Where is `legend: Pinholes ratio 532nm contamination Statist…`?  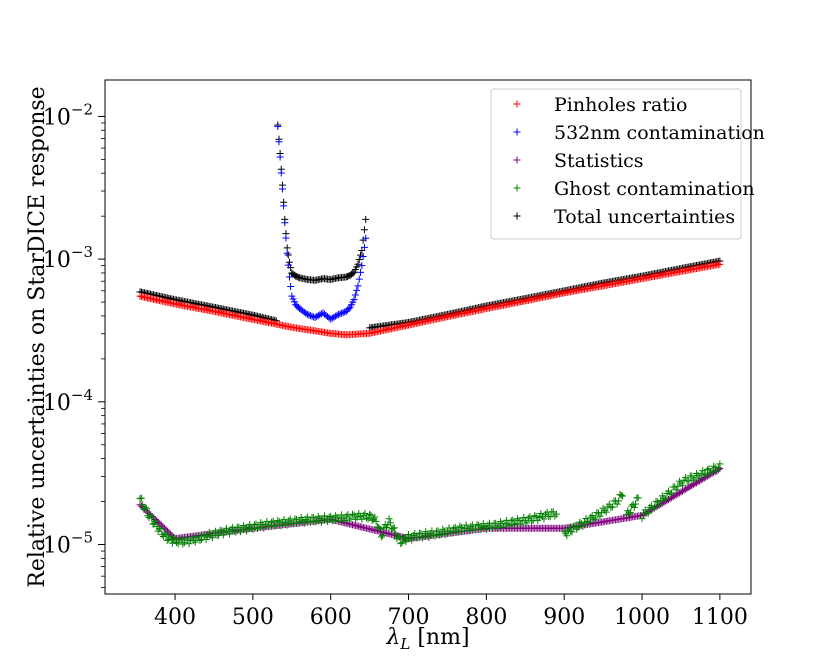
legend: Pinholes ratio 532nm contamination Statist… is located at coordinates (627, 164).